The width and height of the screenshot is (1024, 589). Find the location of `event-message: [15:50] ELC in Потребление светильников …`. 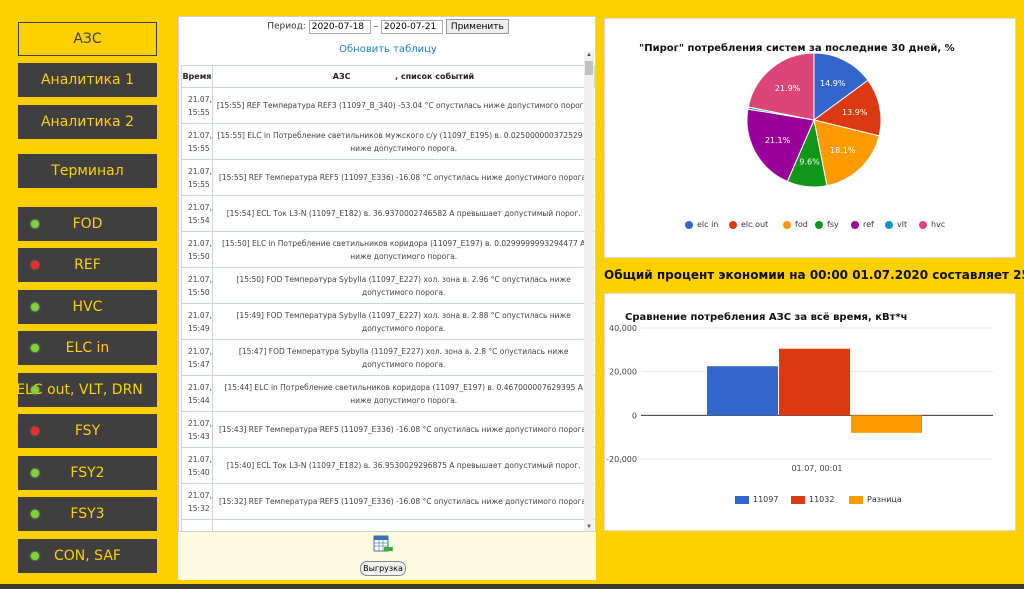

event-message: [15:50] ELC in Потребление светильников … is located at coordinates (403, 249).